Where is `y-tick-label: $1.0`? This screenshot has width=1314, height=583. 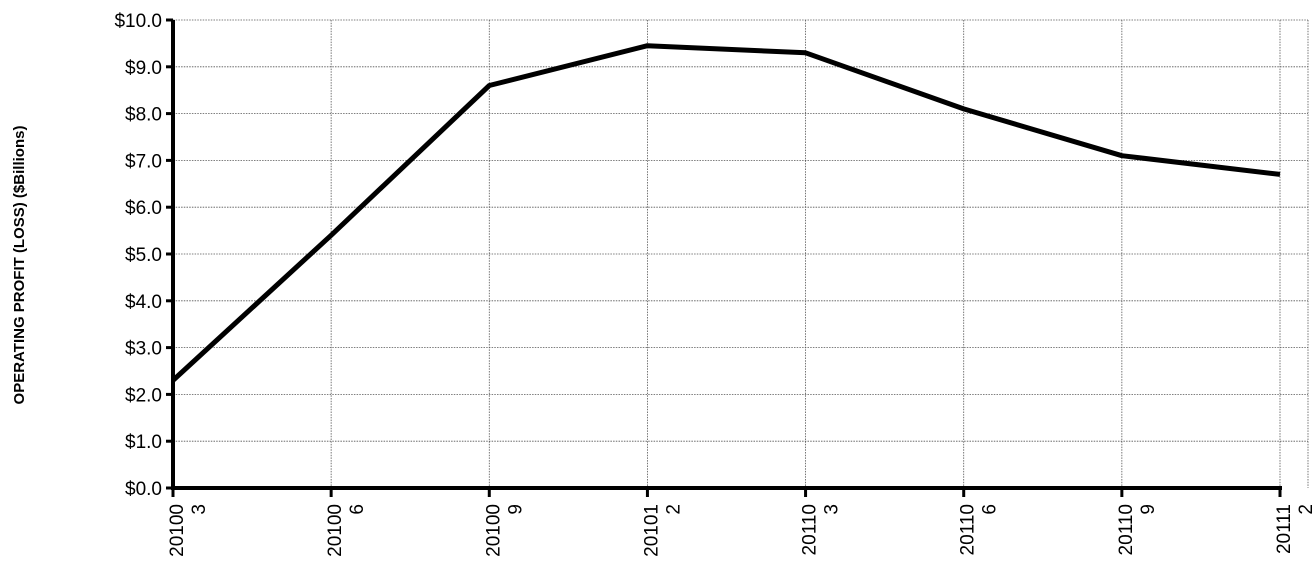 y-tick-label: $1.0 is located at coordinates (143, 442).